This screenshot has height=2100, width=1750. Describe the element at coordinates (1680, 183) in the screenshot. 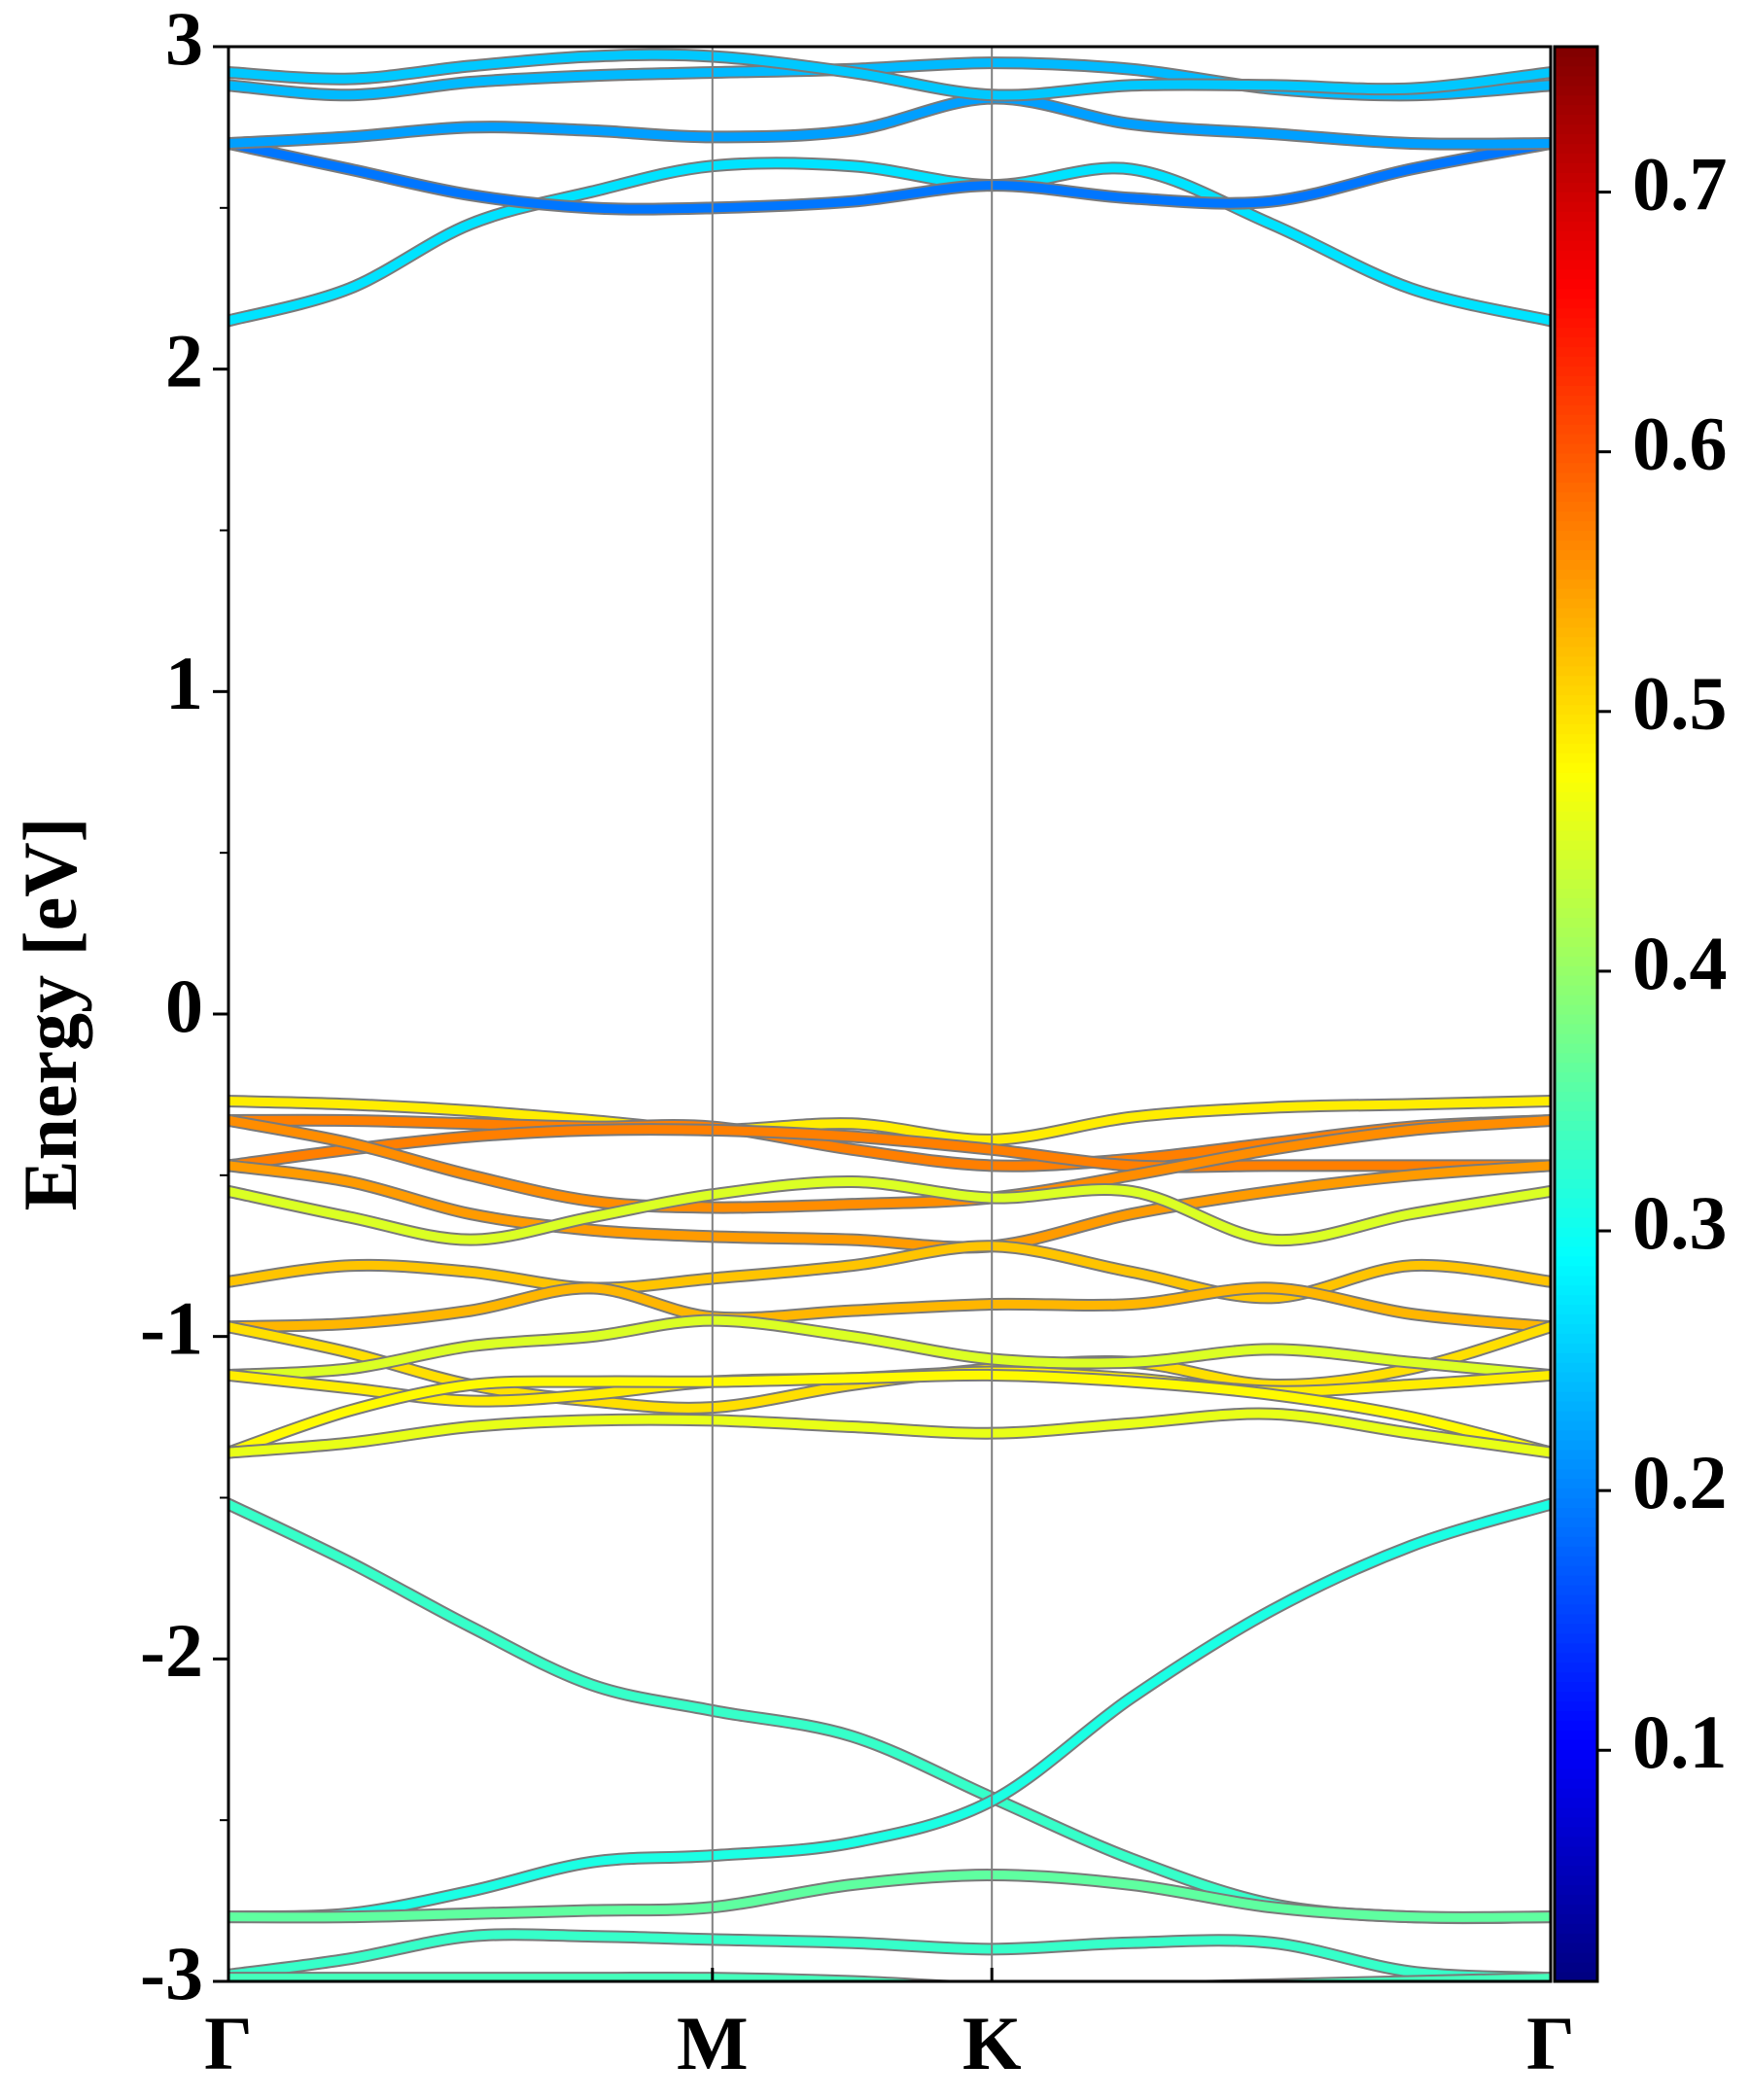

I see `colorbar-tick-label: 0.7` at that location.